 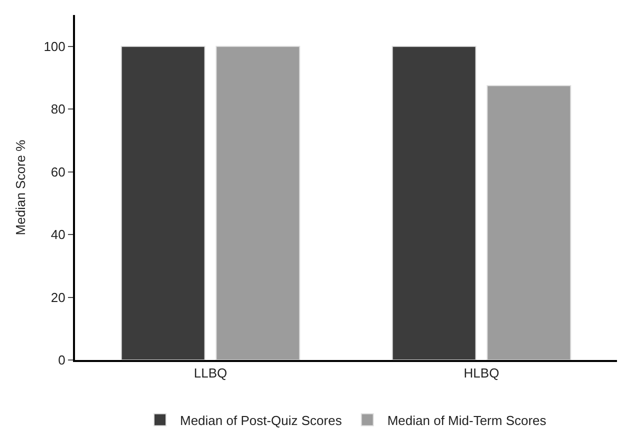 What do you see at coordinates (482, 373) in the screenshot?
I see `x-tick-label: HLBQ` at bounding box center [482, 373].